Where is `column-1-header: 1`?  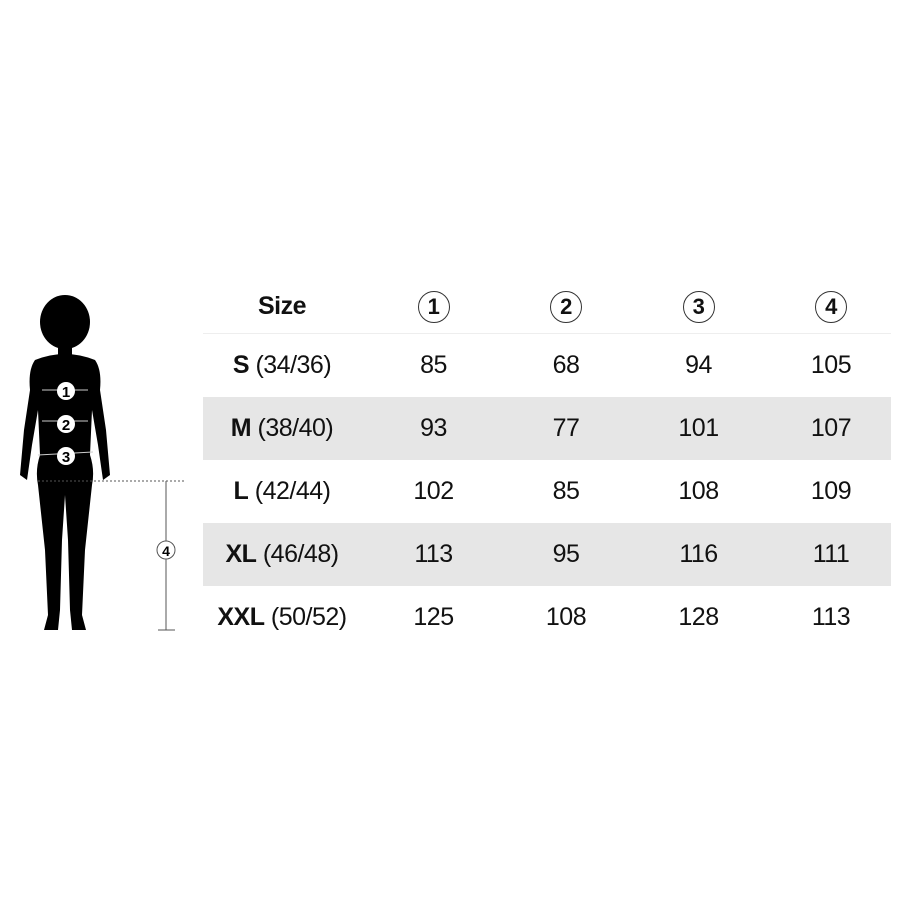
column-1-header: 1 is located at coordinates (433, 306).